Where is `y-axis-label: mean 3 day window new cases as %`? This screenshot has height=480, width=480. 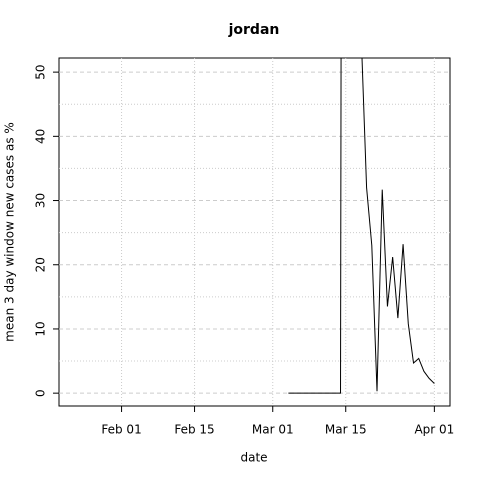
y-axis-label: mean 3 day window new cases as % is located at coordinates (10, 232).